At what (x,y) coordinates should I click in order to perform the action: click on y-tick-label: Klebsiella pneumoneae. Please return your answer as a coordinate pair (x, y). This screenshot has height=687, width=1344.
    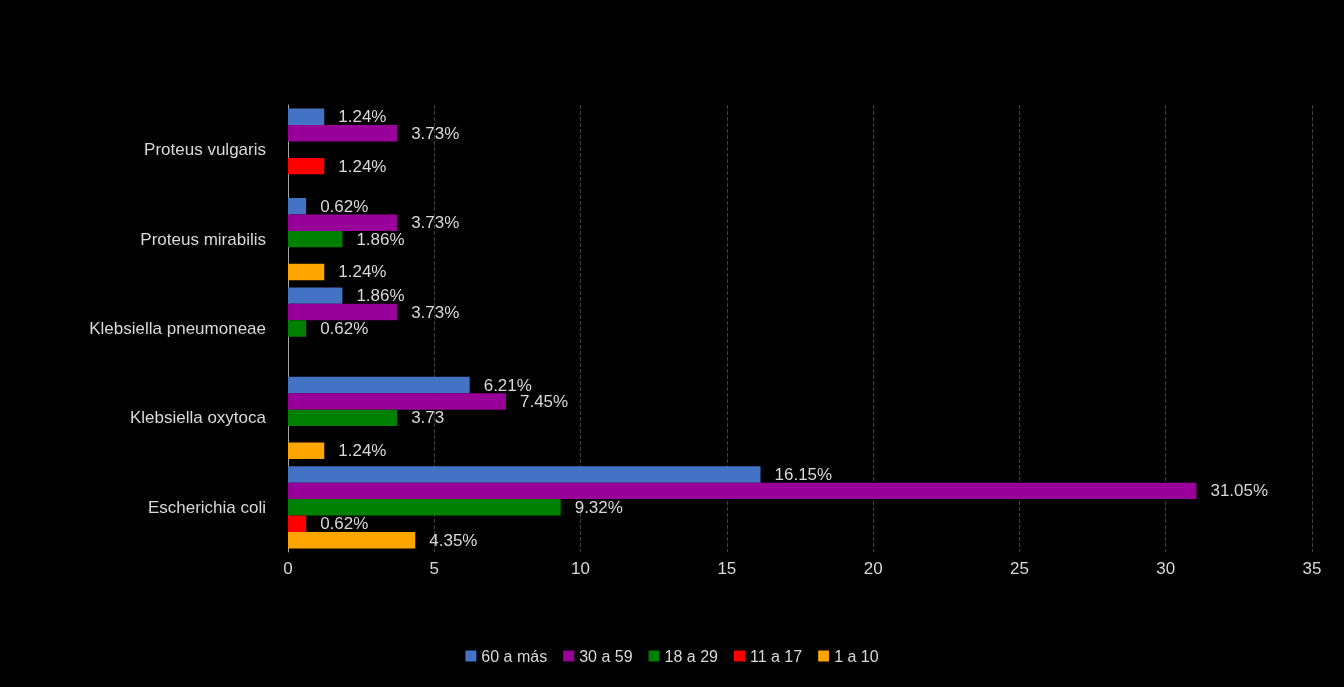
    Looking at the image, I should click on (177, 328).